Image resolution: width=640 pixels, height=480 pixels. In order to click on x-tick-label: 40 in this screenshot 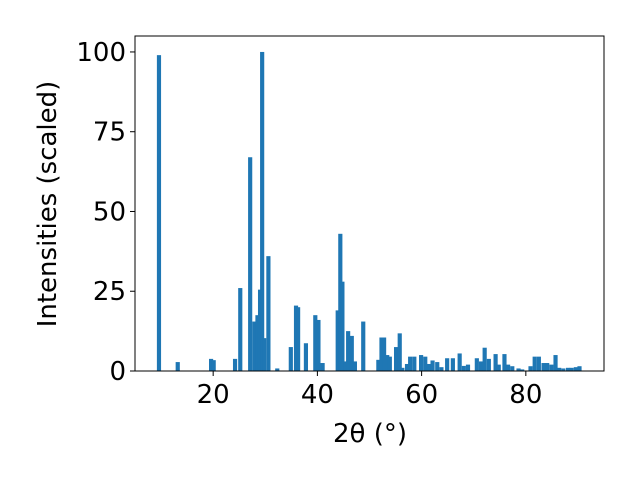, I will do `click(317, 395)`.